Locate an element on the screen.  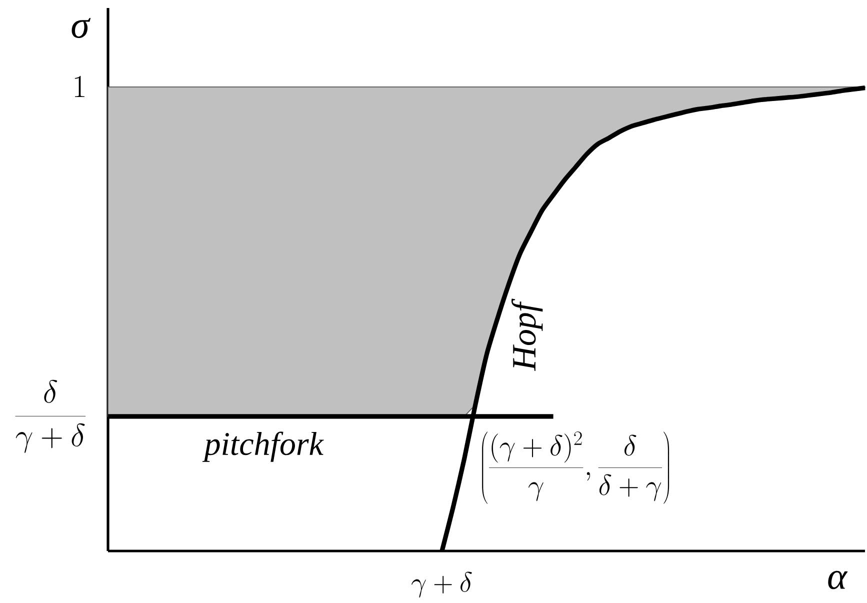
text: Hopf is located at coordinates (527, 334).